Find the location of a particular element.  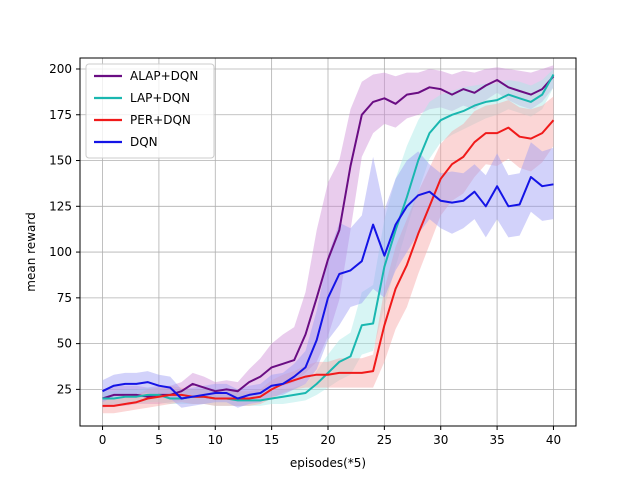

y-axis-ticks: 25 50 75 100 125 150 175 200 is located at coordinates (64, 229).